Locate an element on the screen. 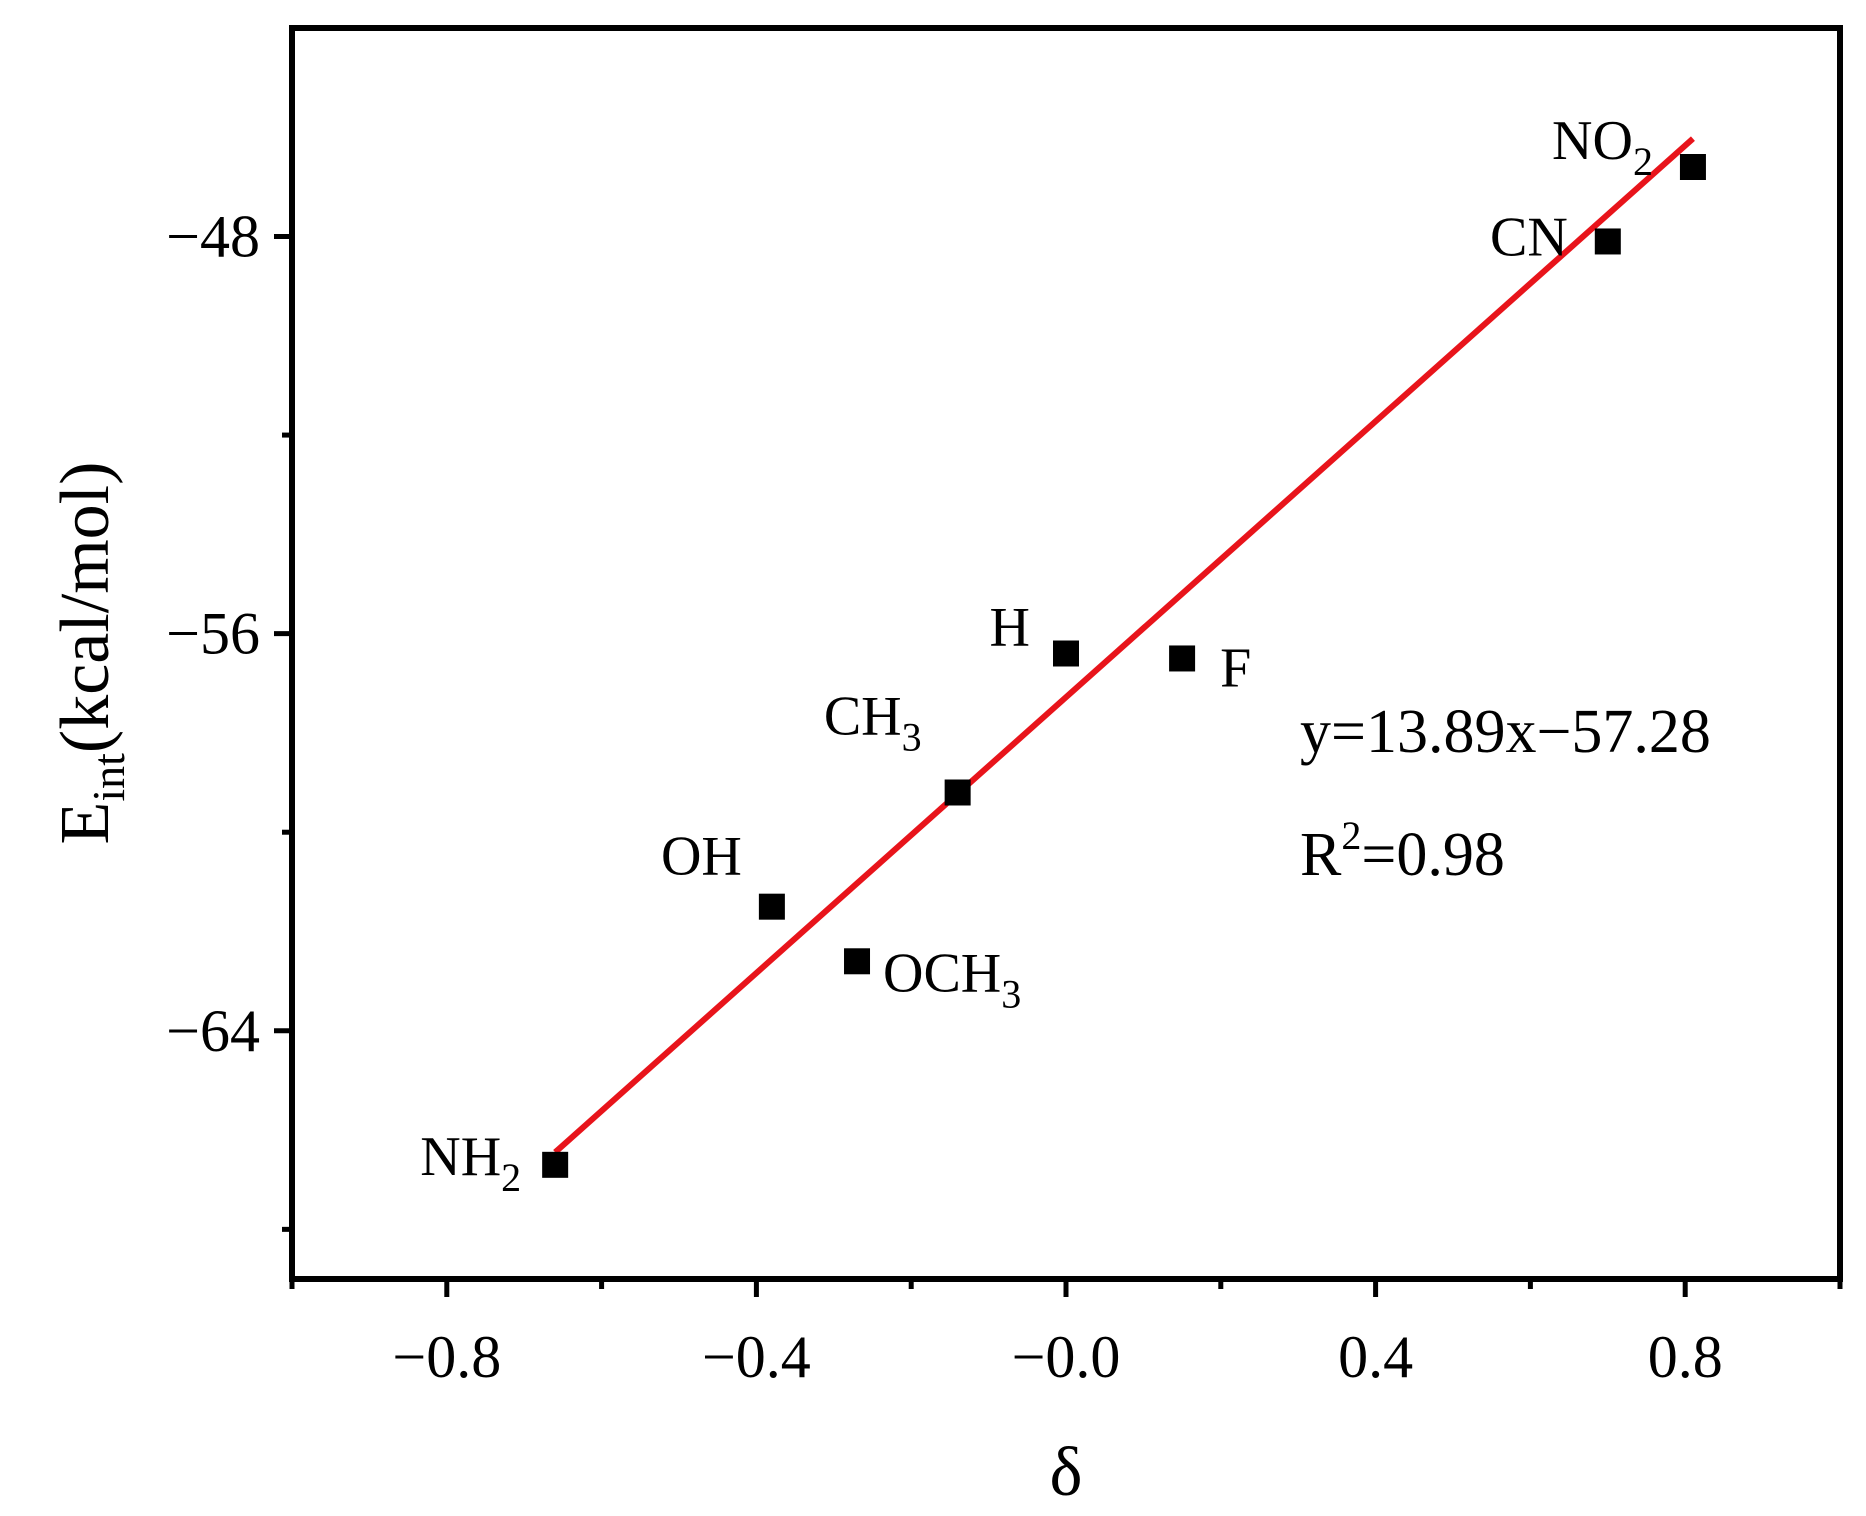 The height and width of the screenshot is (1516, 1866). point-label-main: OH is located at coordinates (701, 857).